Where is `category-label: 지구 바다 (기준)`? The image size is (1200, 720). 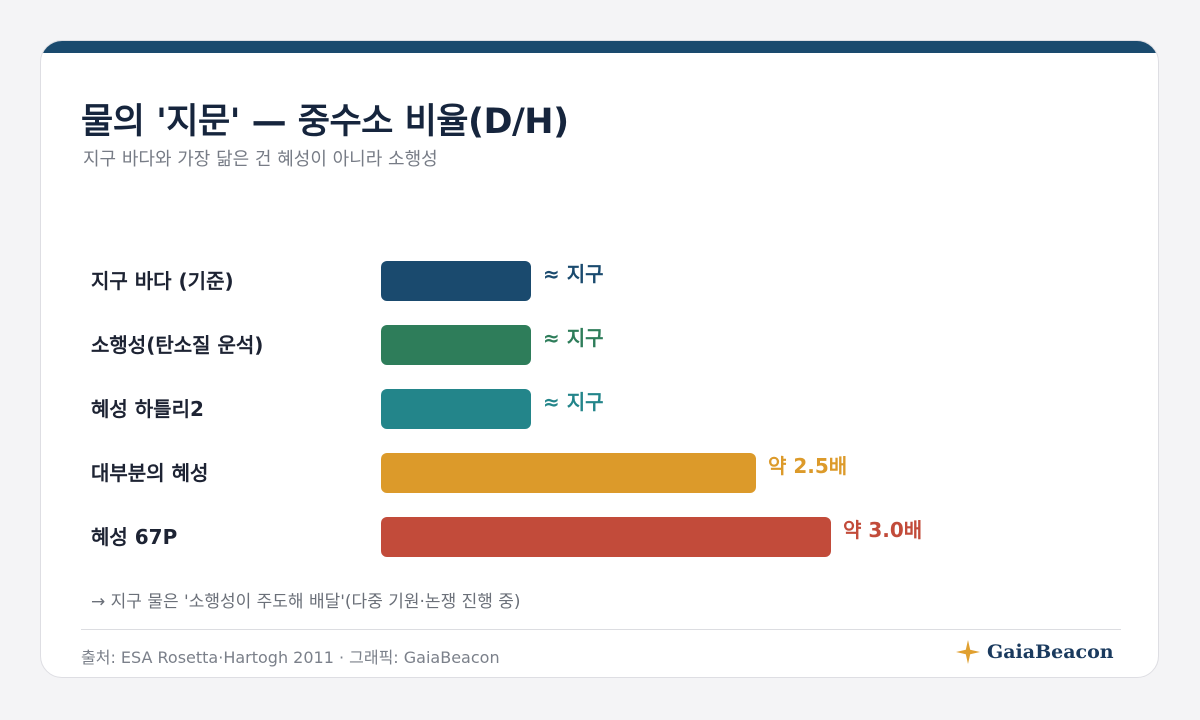
category-label: 지구 바다 (기준) is located at coordinates (162, 281).